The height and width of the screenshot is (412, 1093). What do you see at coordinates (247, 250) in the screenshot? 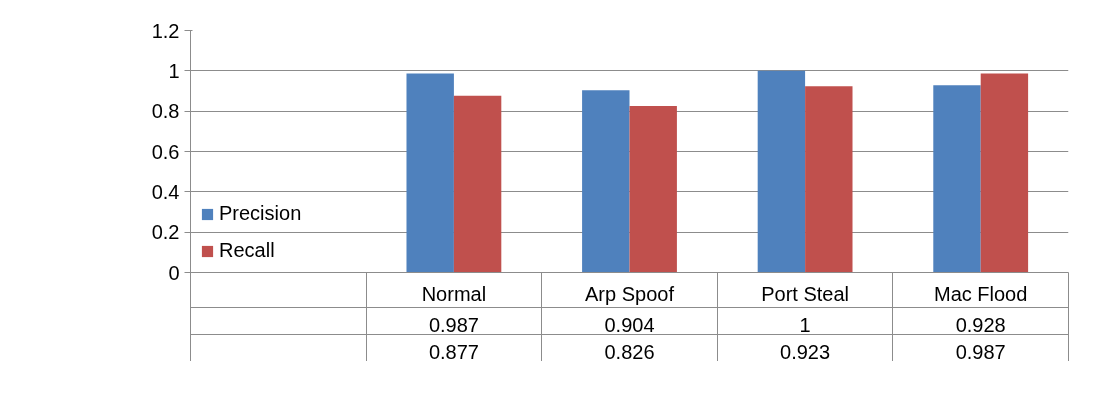
I see `legend-label: Recall` at bounding box center [247, 250].